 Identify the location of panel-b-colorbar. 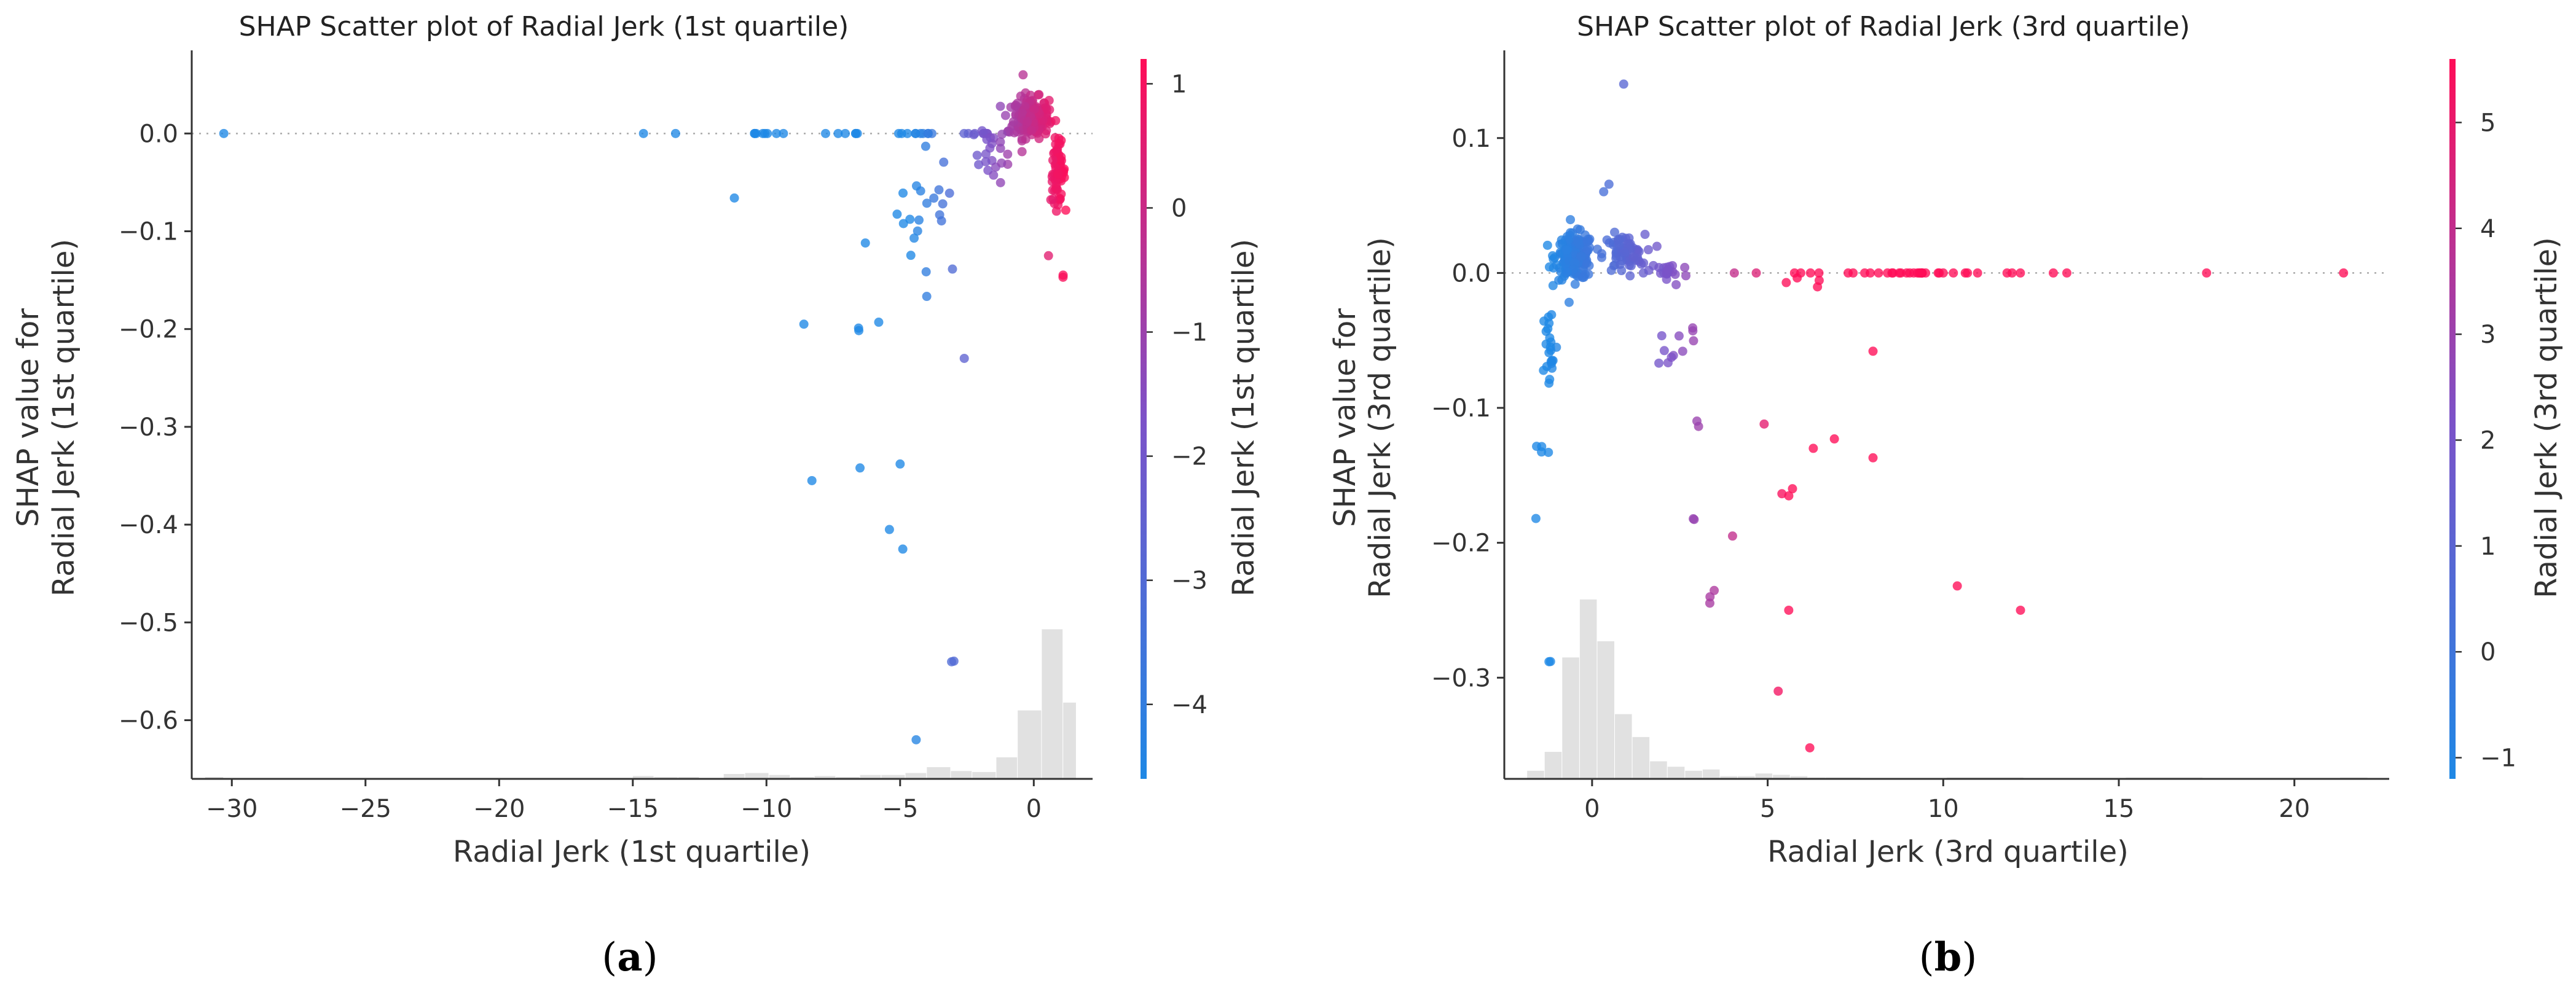
(2452, 419).